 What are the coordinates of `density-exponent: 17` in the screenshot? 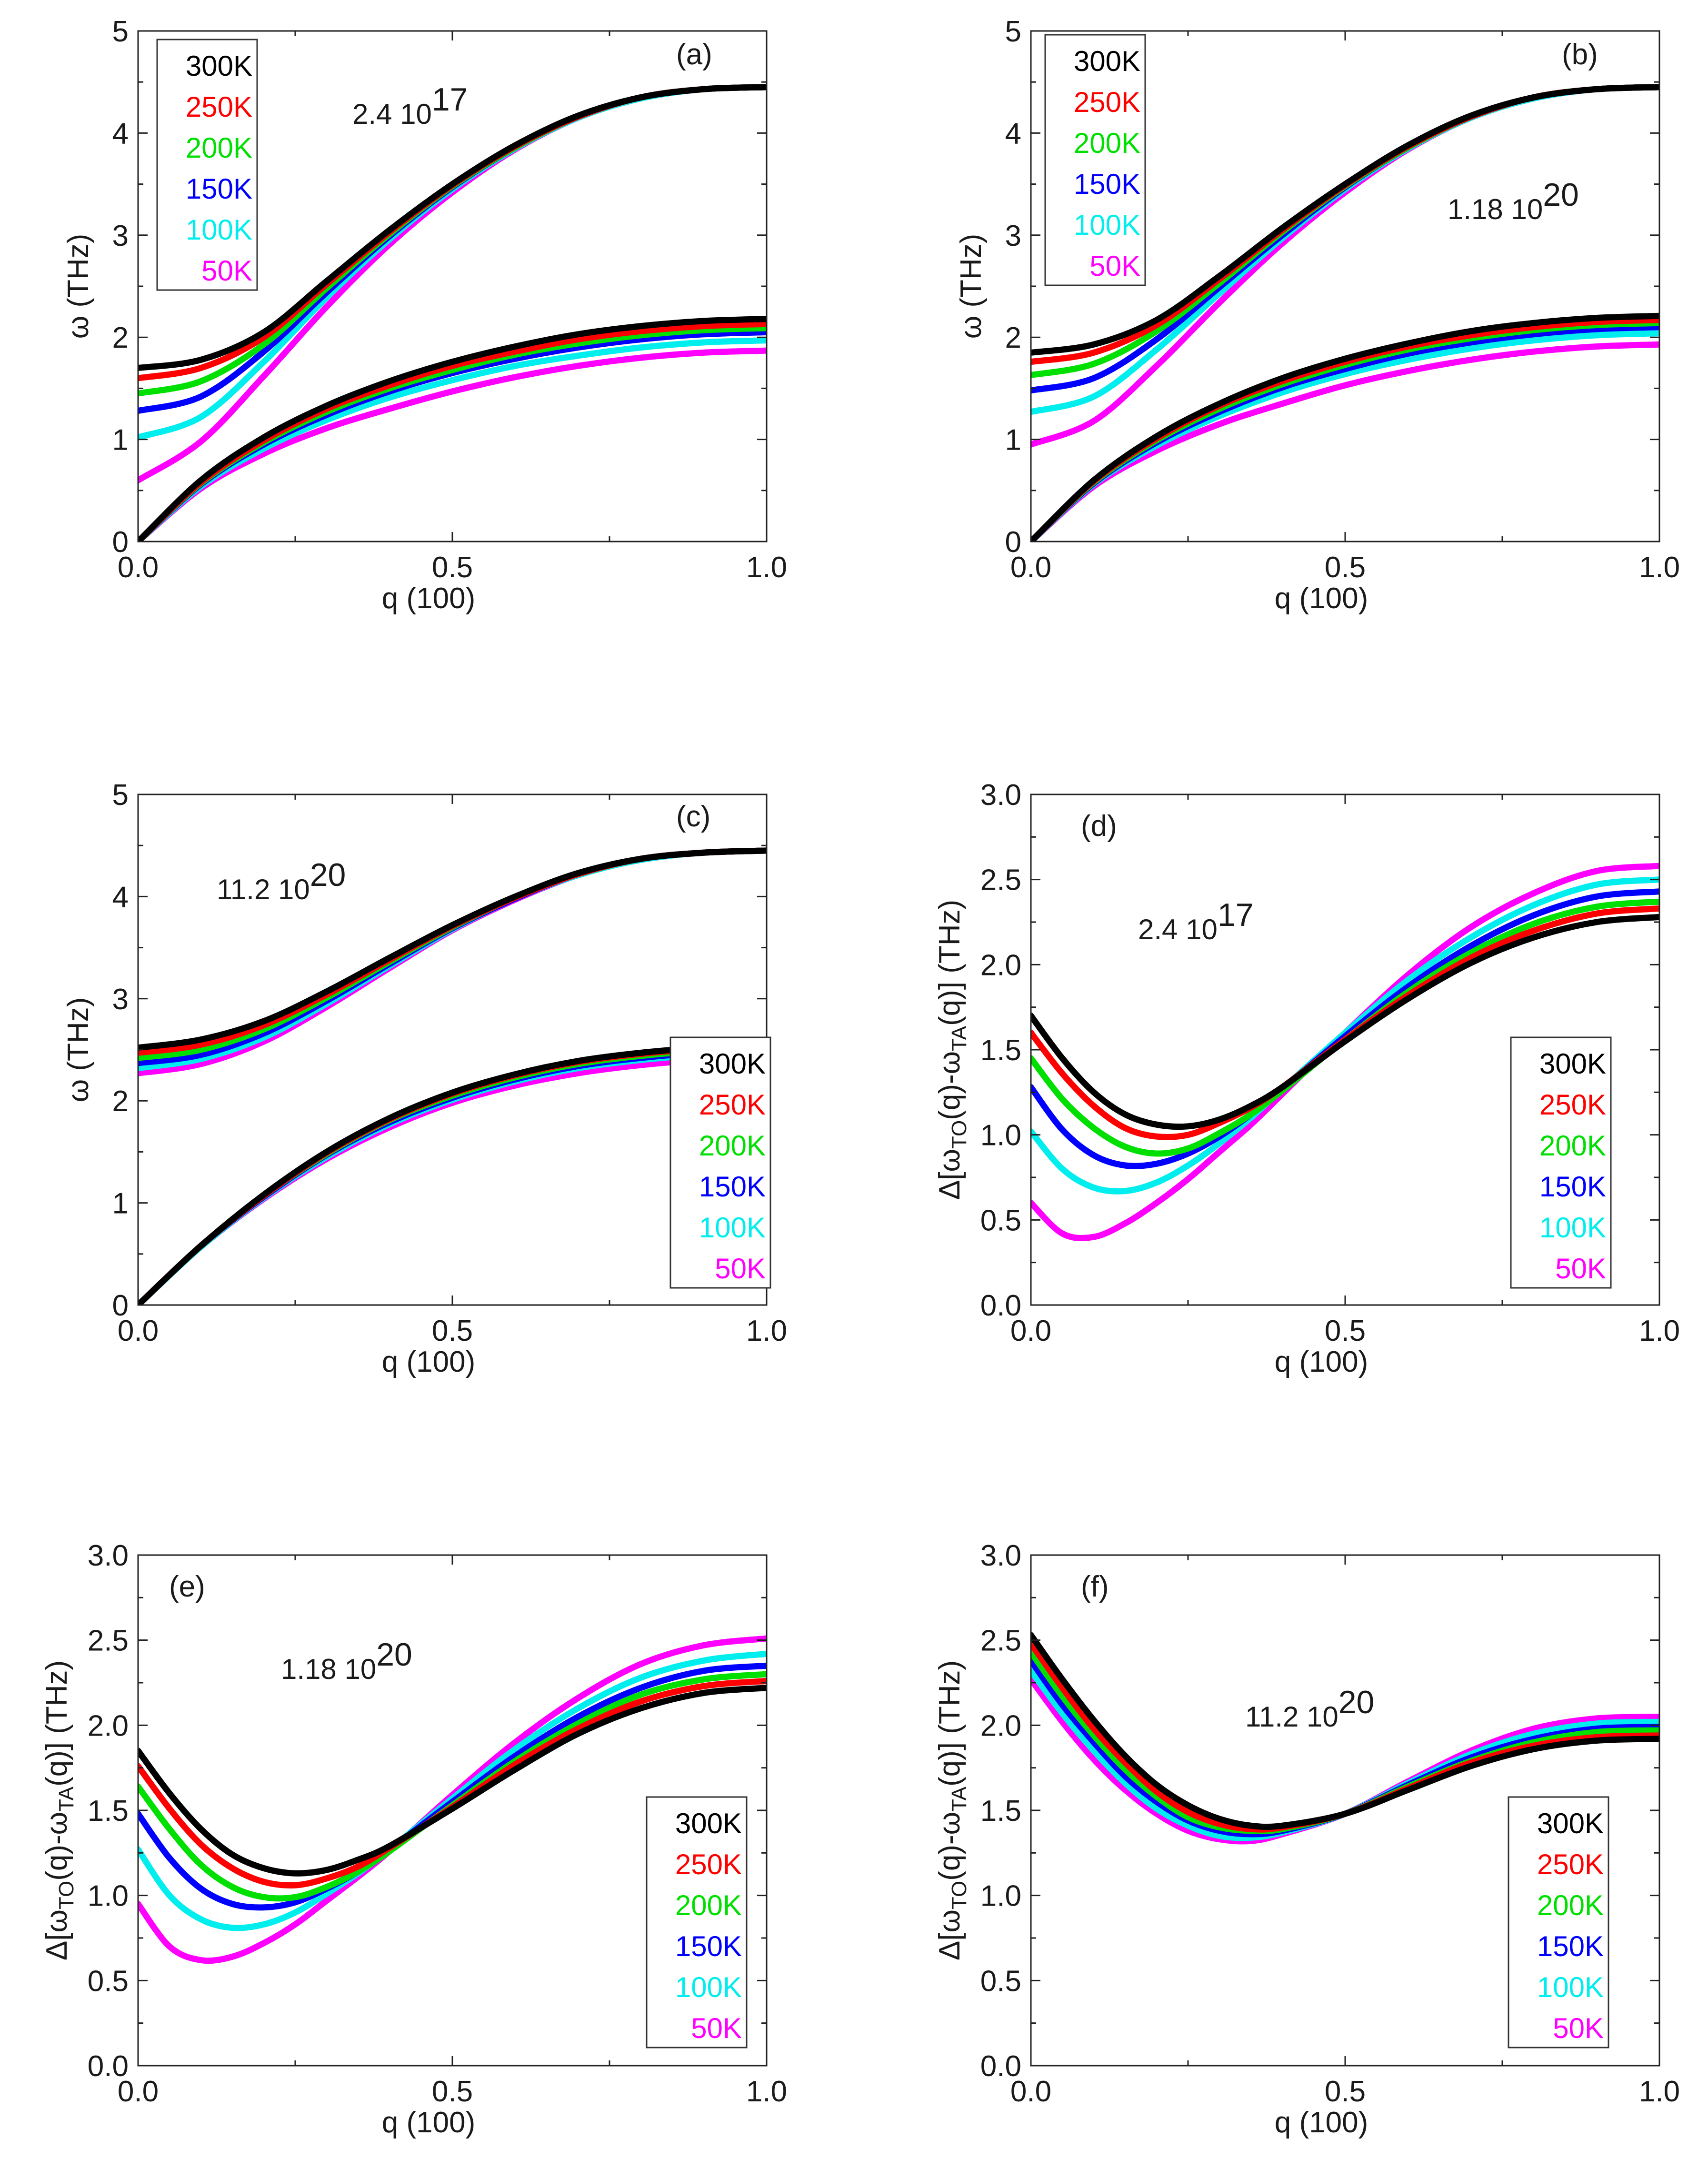 It's located at (450, 99).